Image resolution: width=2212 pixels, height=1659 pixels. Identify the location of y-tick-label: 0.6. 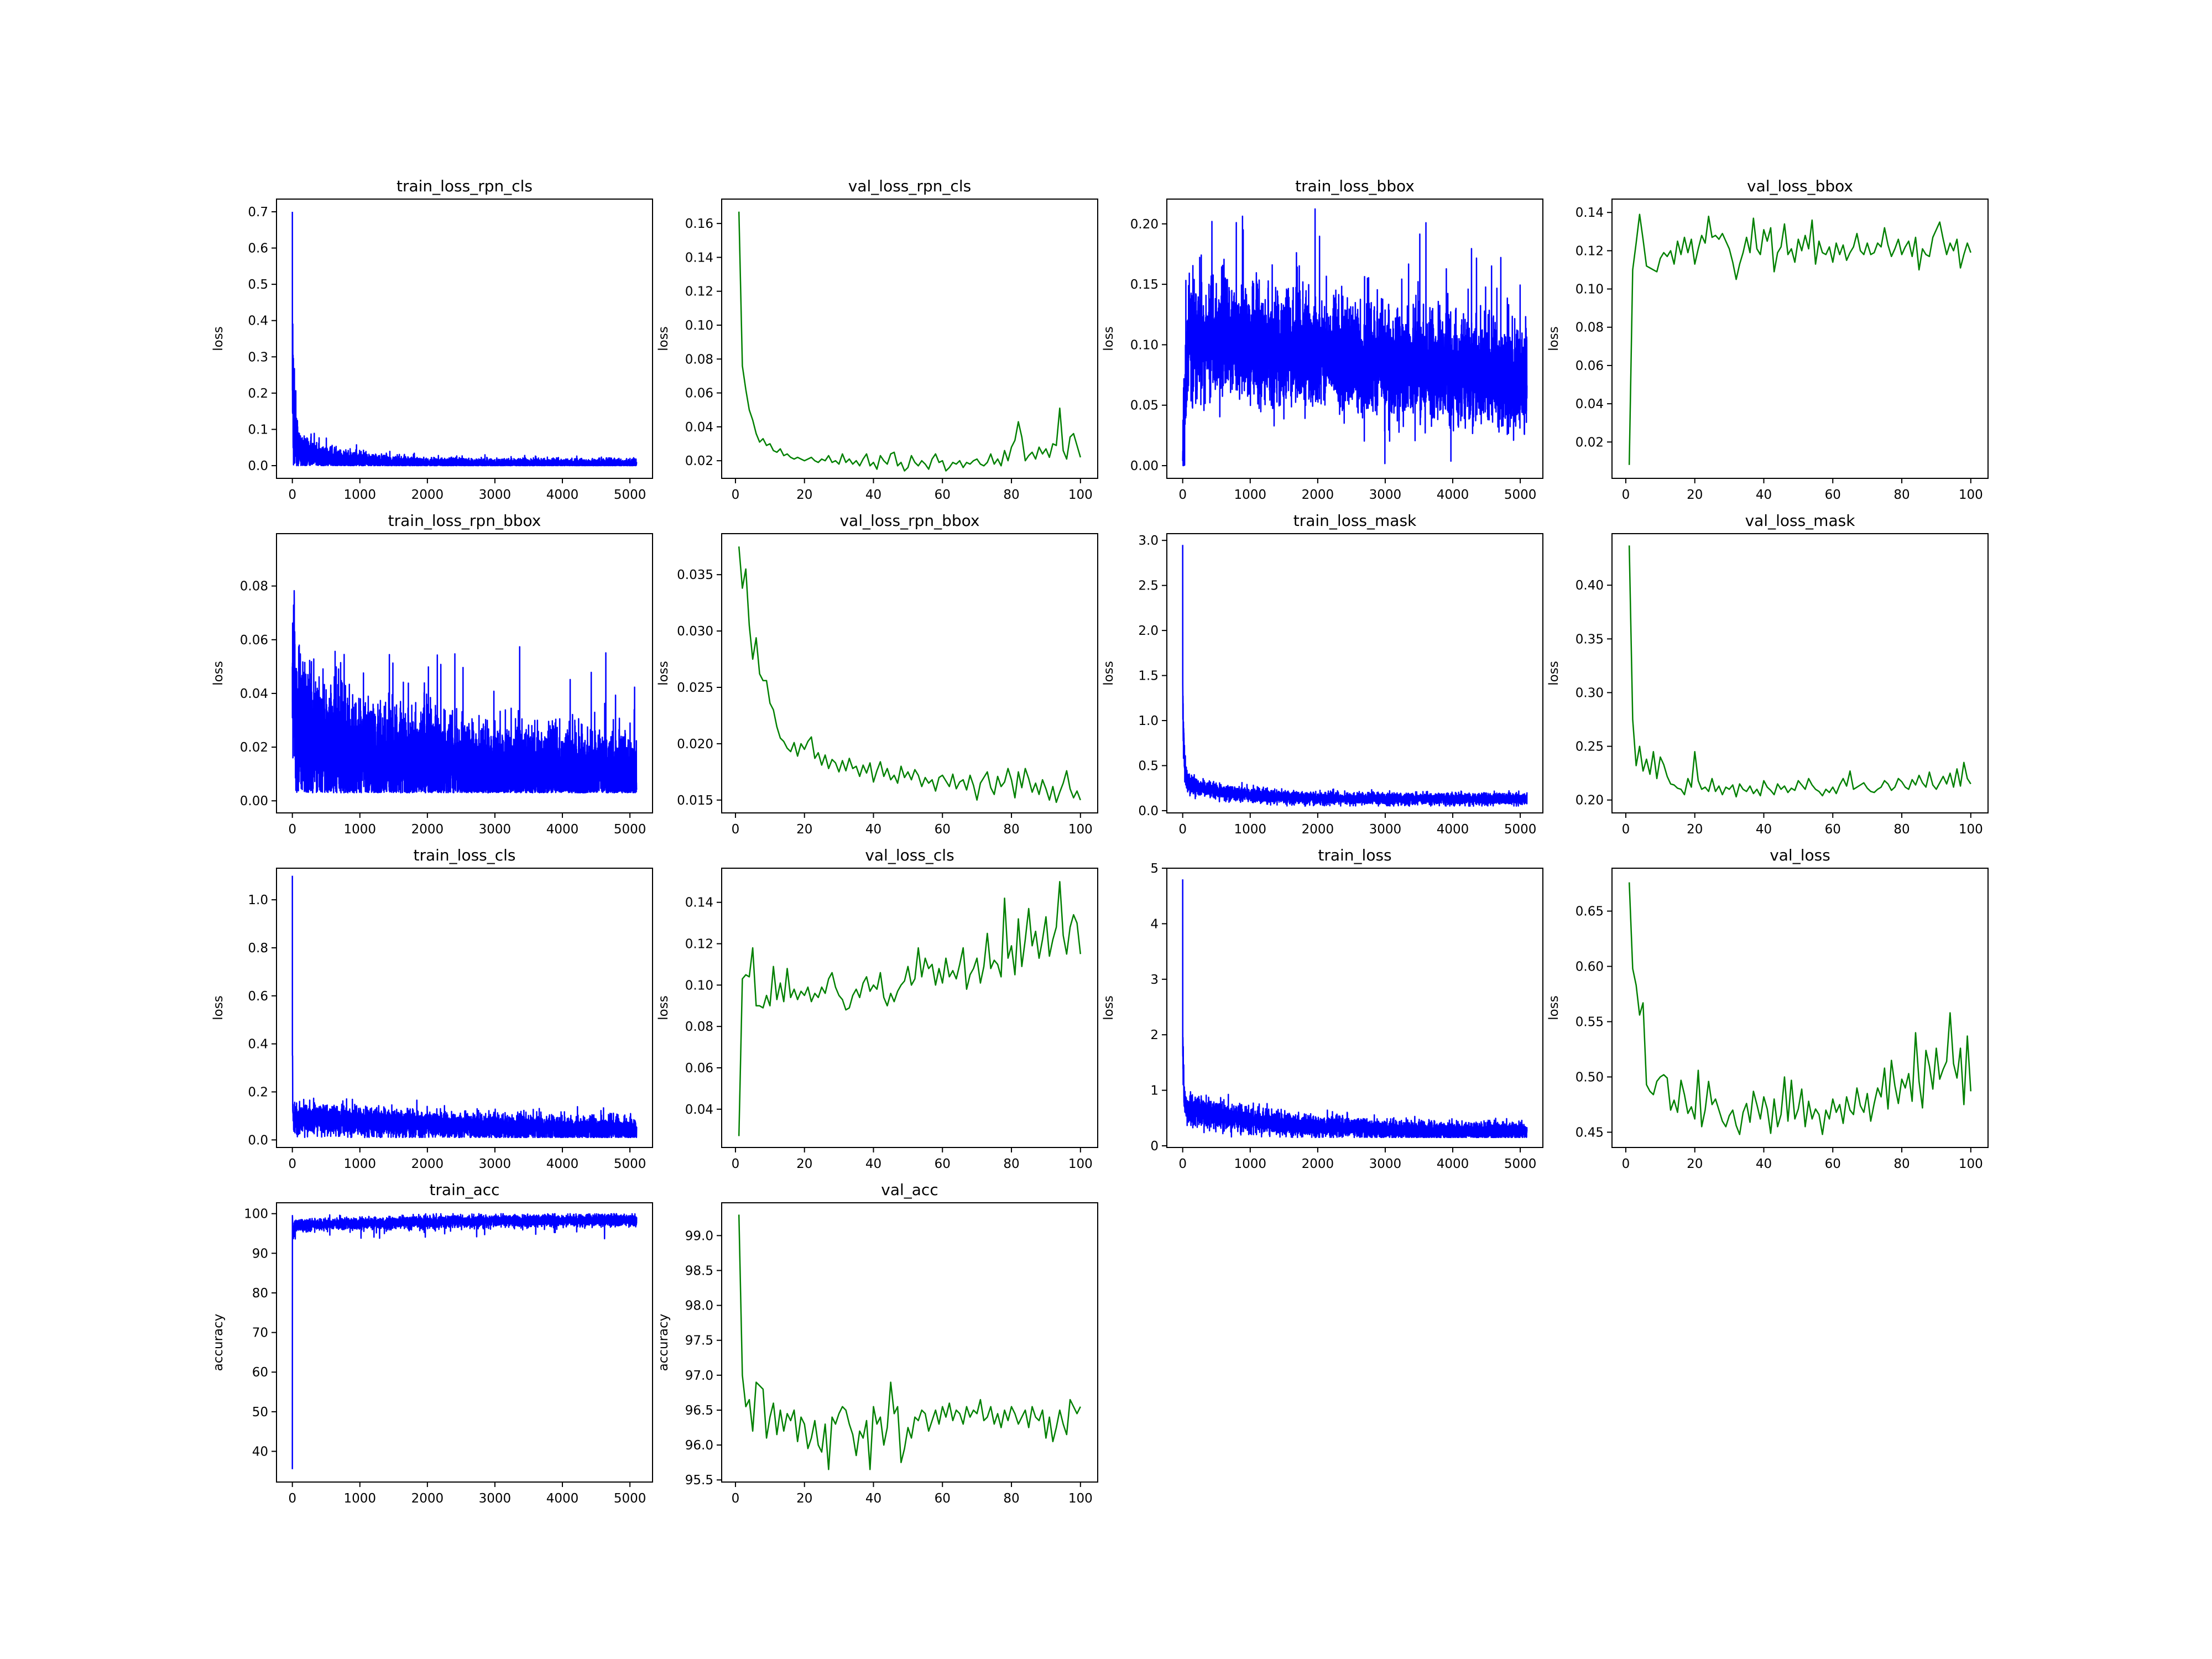
(258, 249).